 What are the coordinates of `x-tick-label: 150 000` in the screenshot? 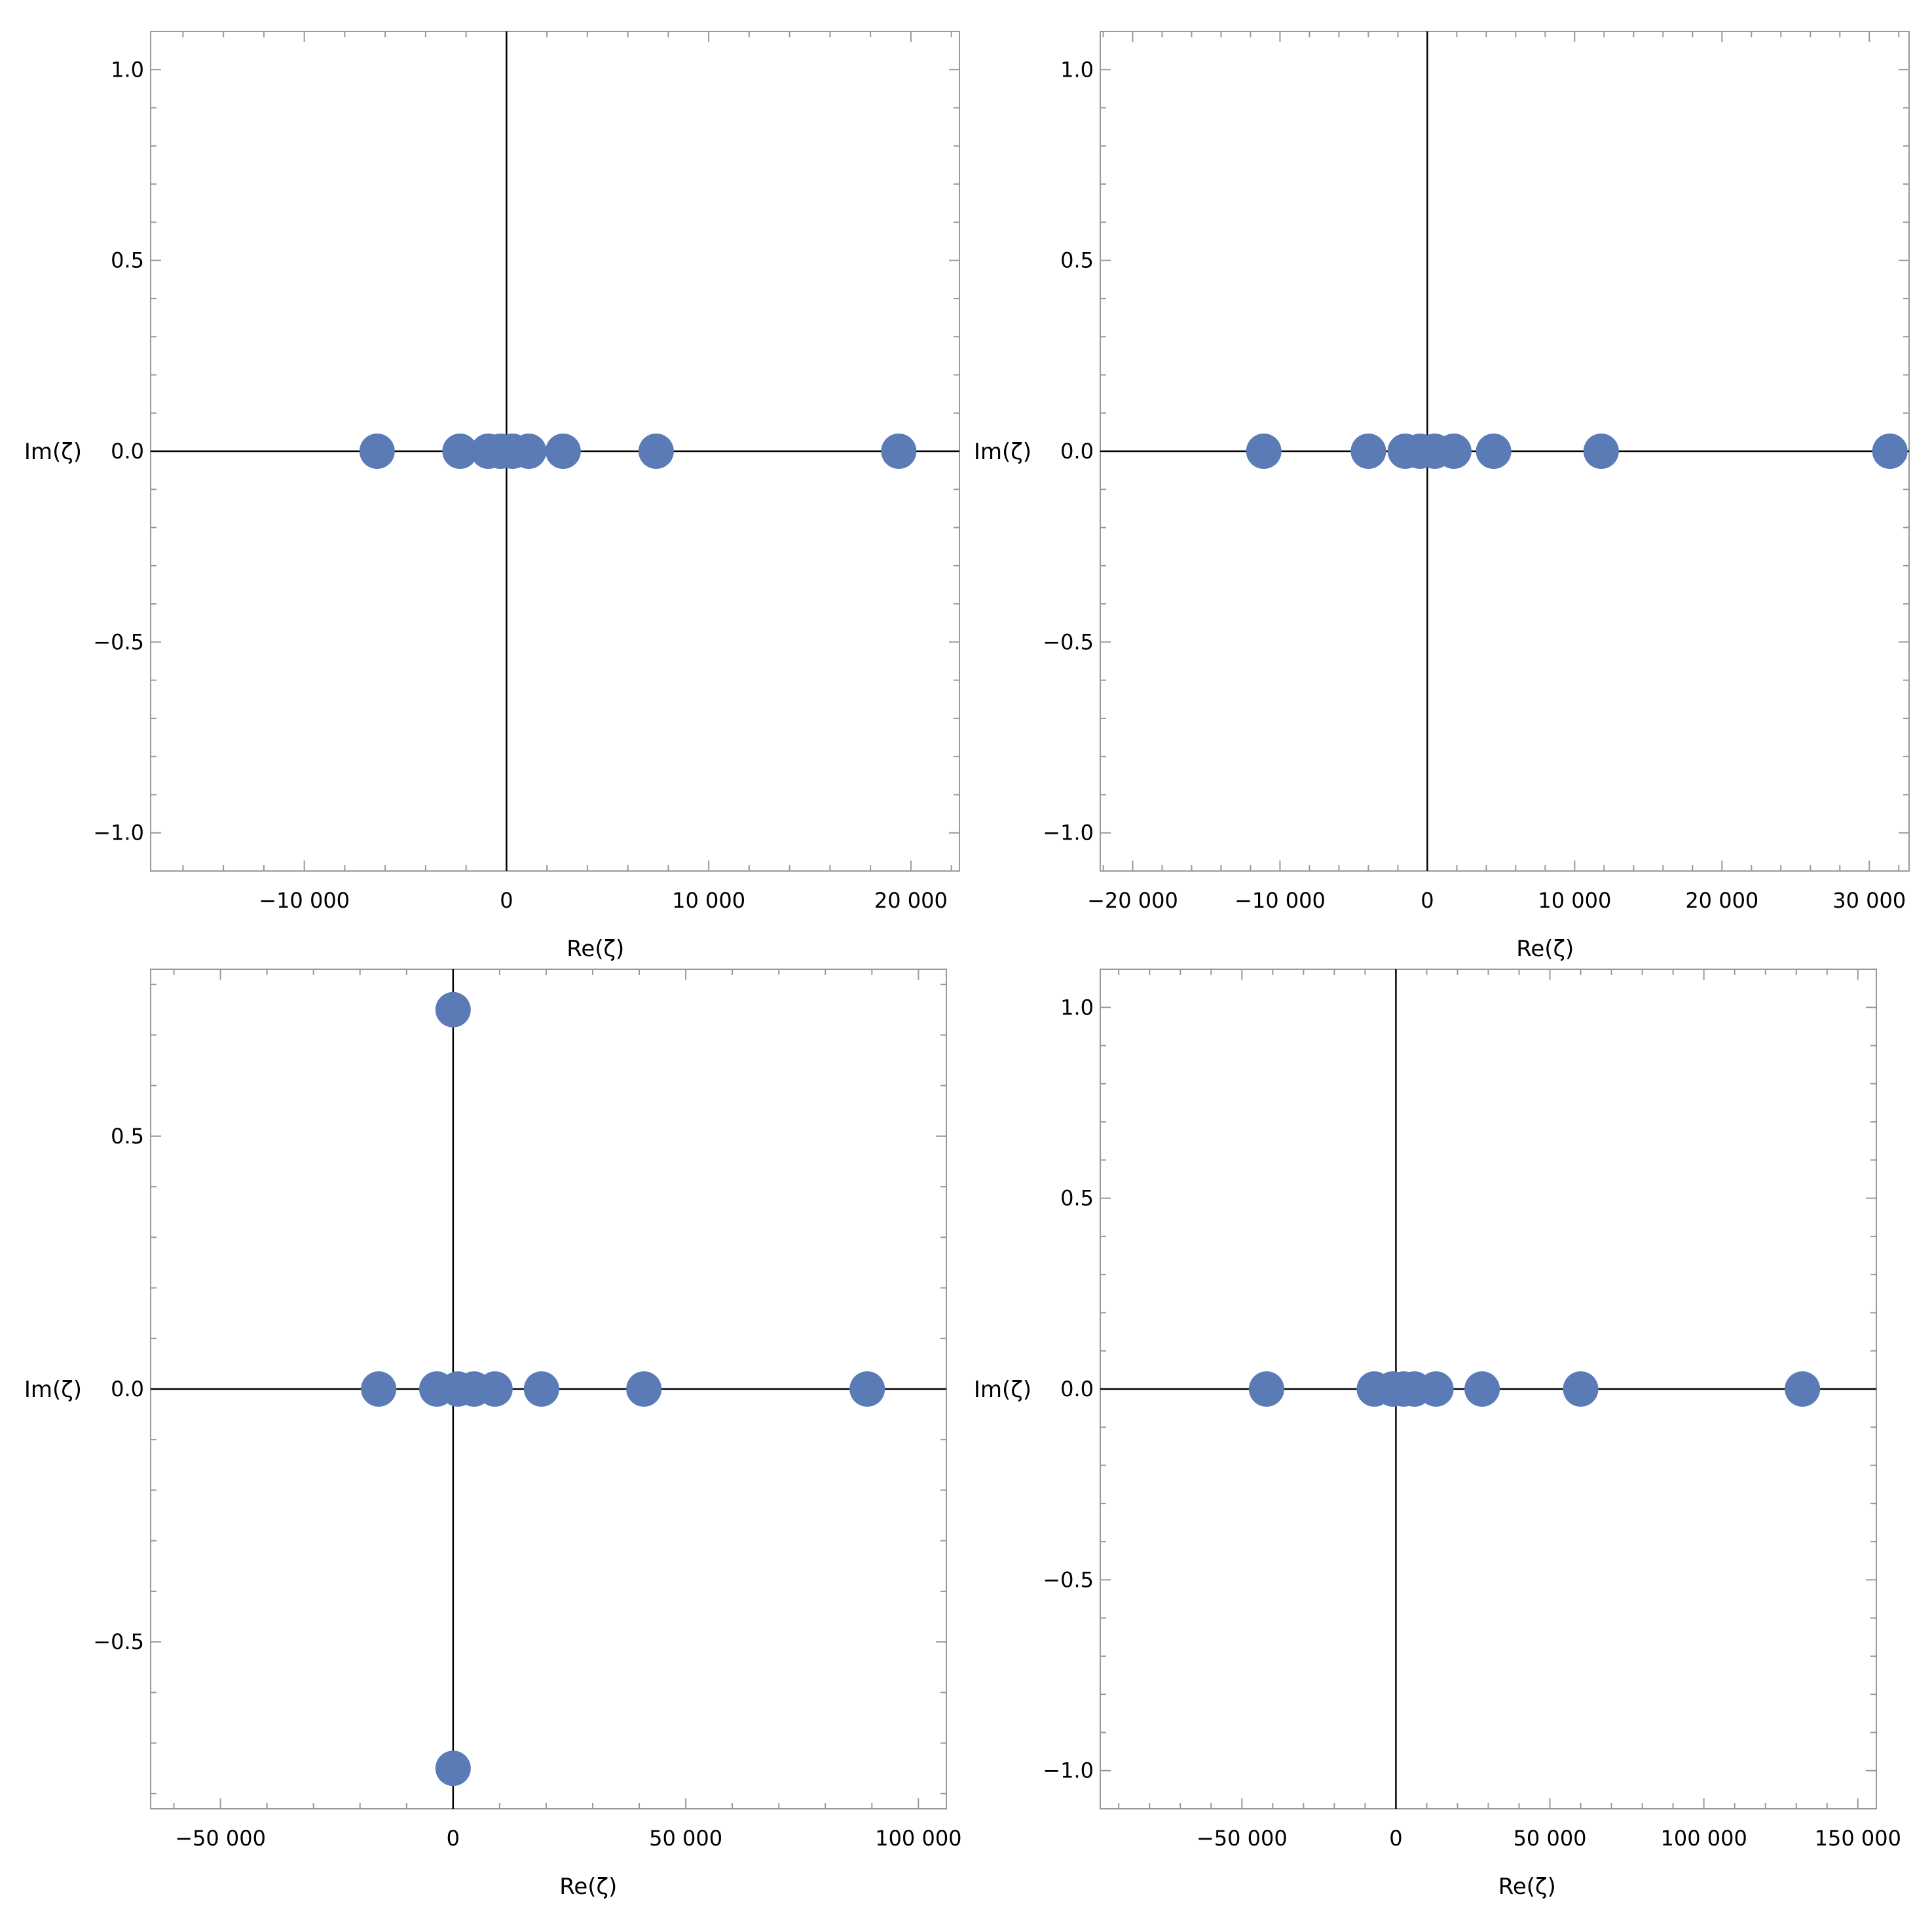 It's located at (1858, 1839).